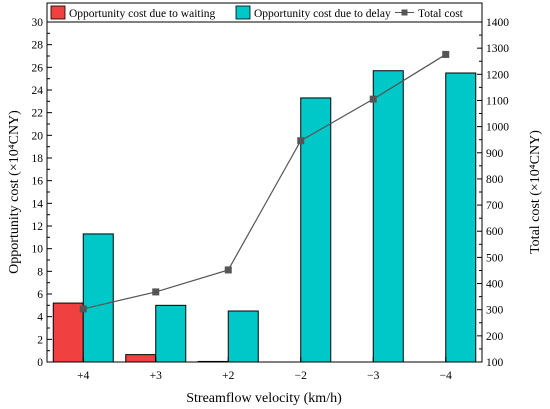 The image size is (550, 409). Describe the element at coordinates (38, 114) in the screenshot. I see `left-tick-label-11: 22` at that location.